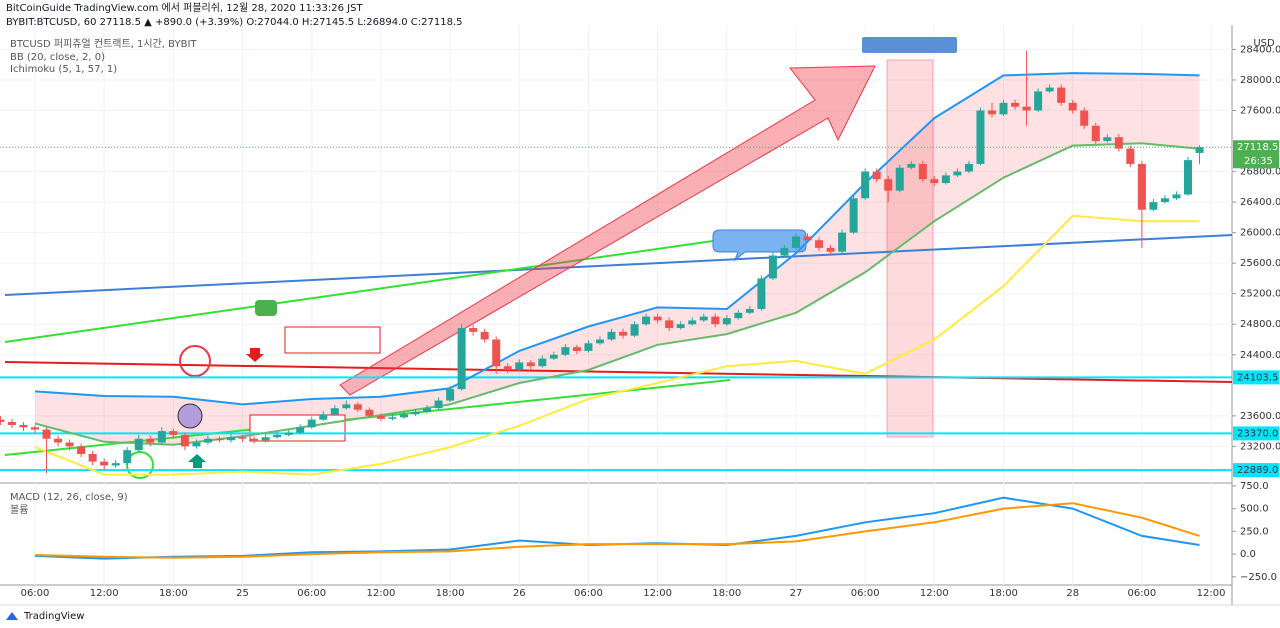 The height and width of the screenshot is (628, 1280). Describe the element at coordinates (1258, 161) in the screenshot. I see `countdown: 26:35` at that location.